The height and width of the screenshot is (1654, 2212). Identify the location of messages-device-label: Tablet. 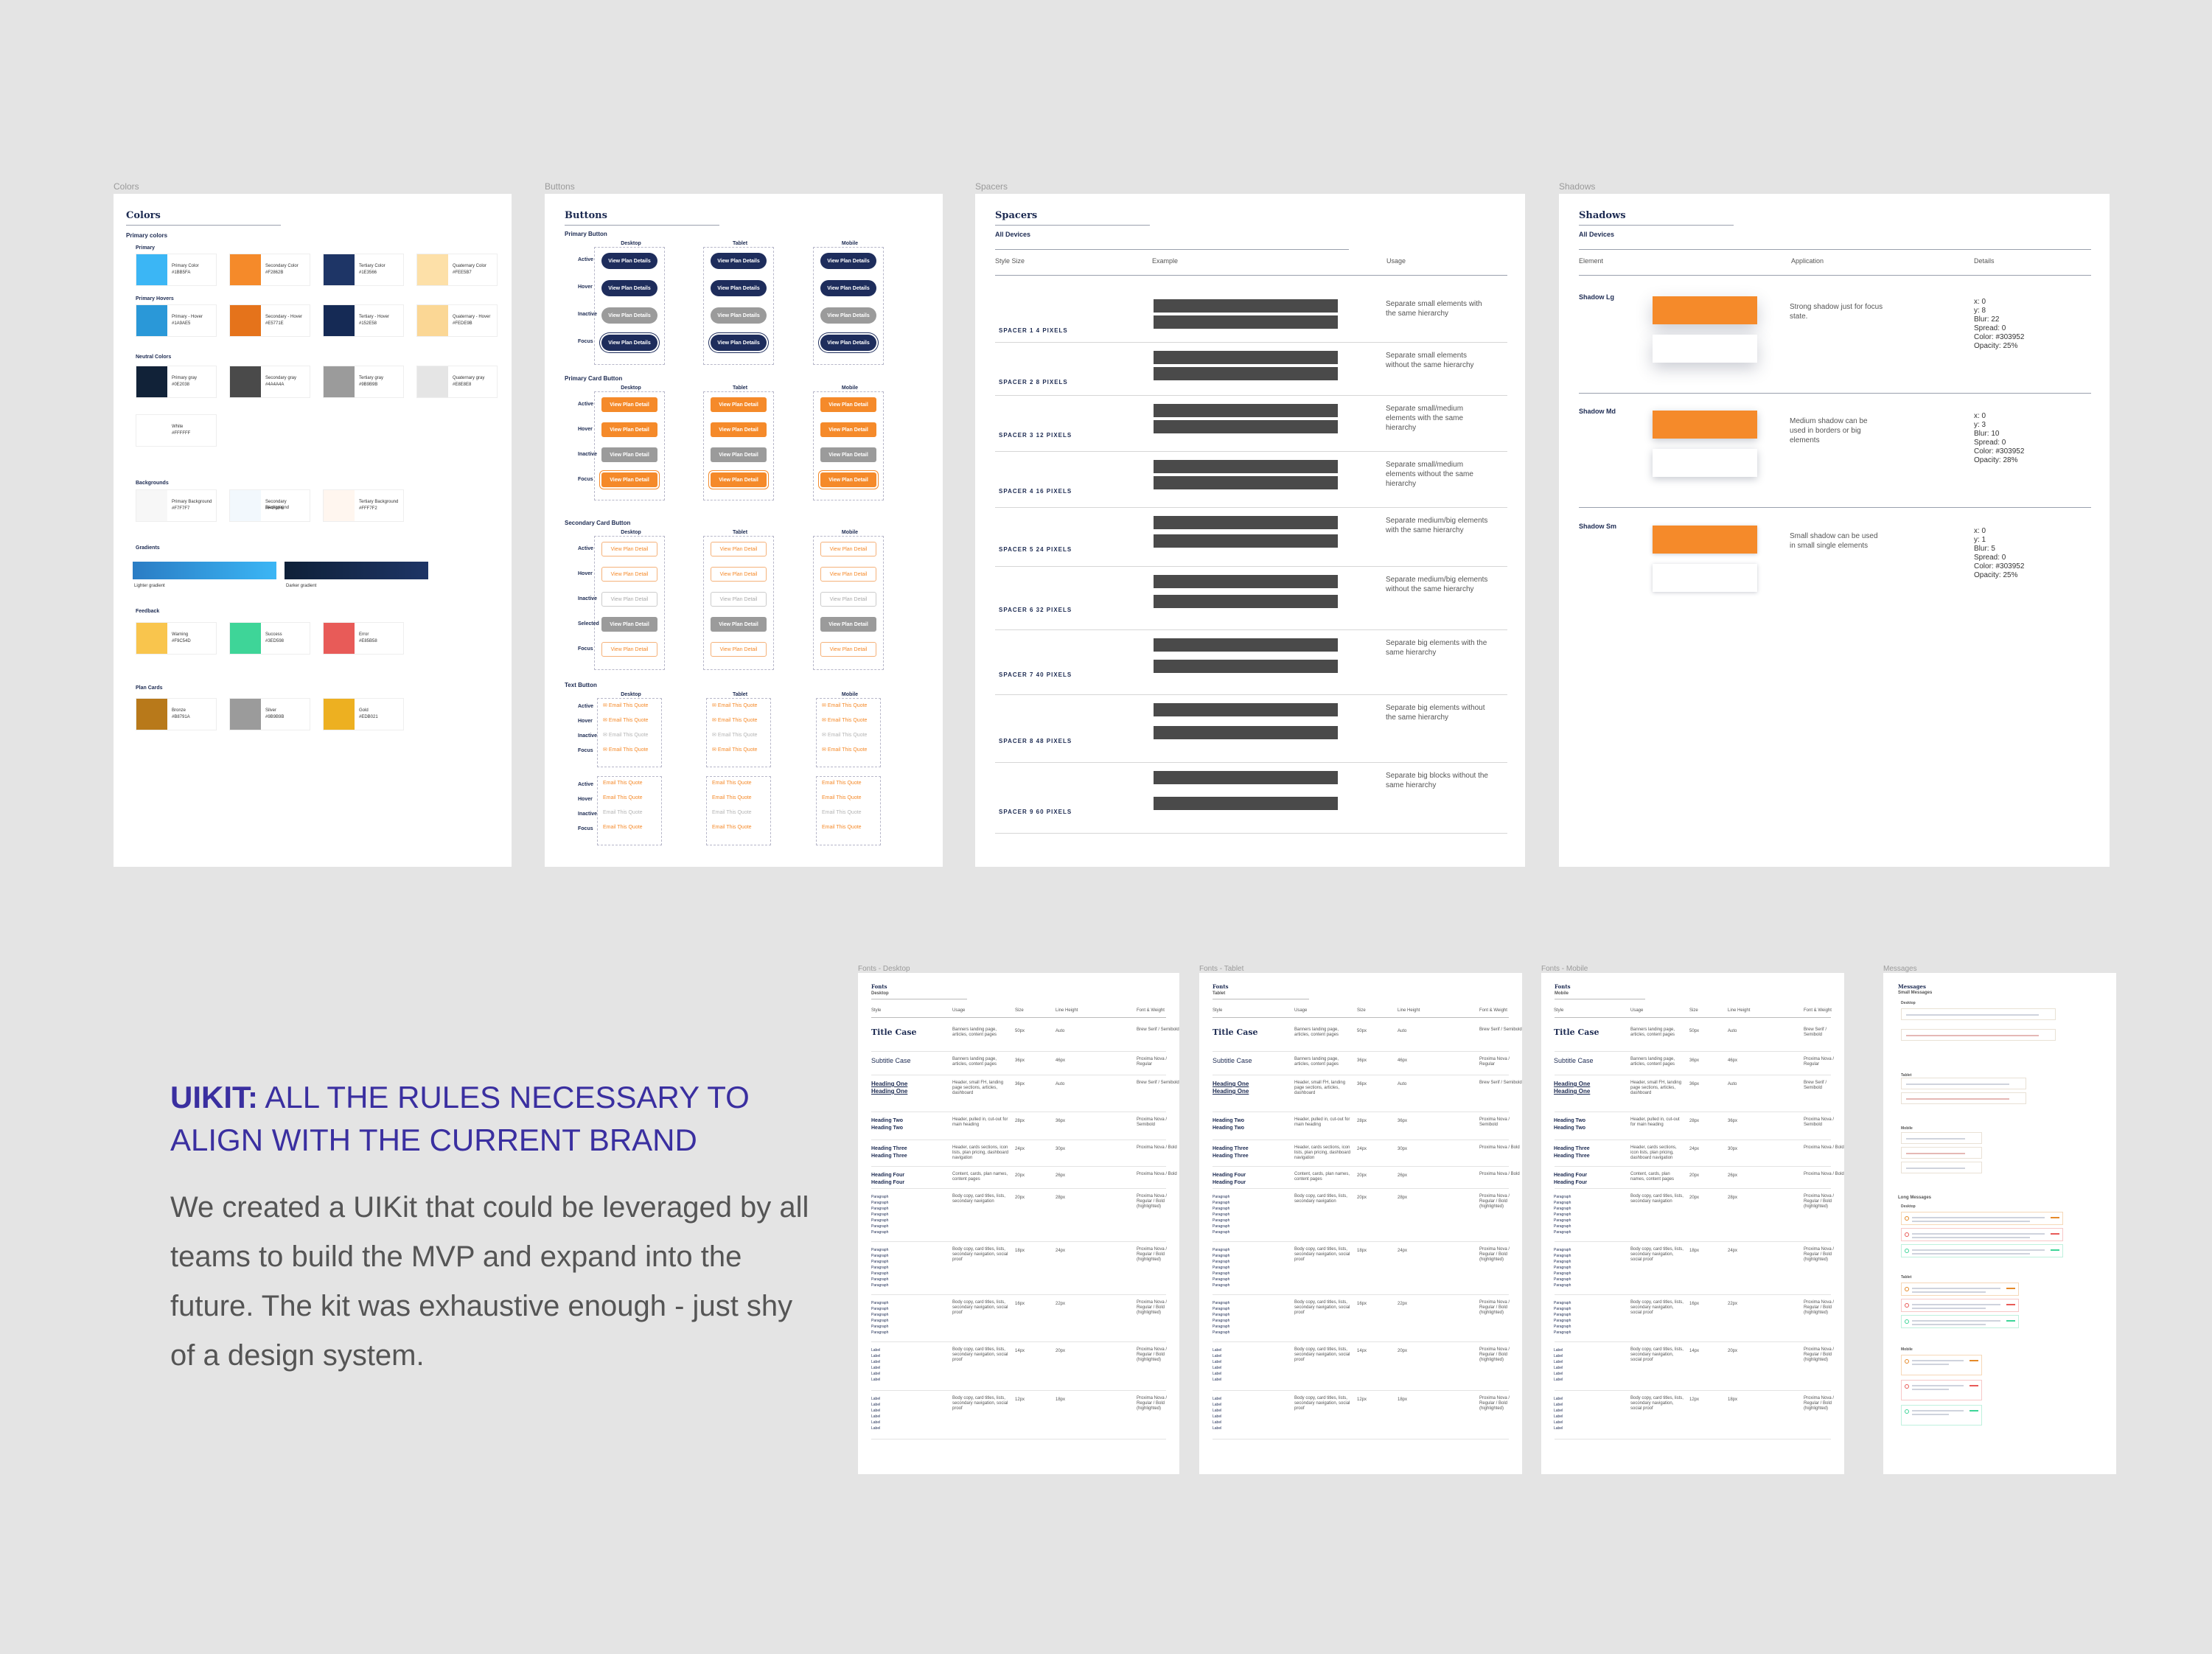
(1906, 1075).